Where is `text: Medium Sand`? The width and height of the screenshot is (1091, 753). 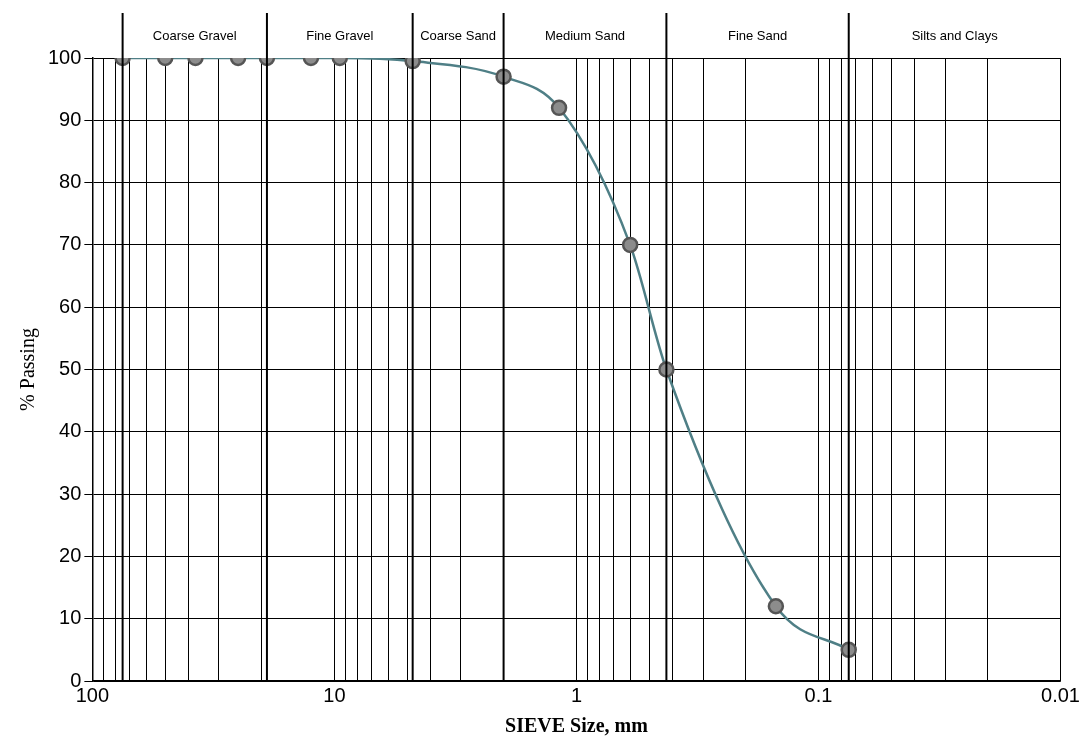 text: Medium Sand is located at coordinates (585, 35).